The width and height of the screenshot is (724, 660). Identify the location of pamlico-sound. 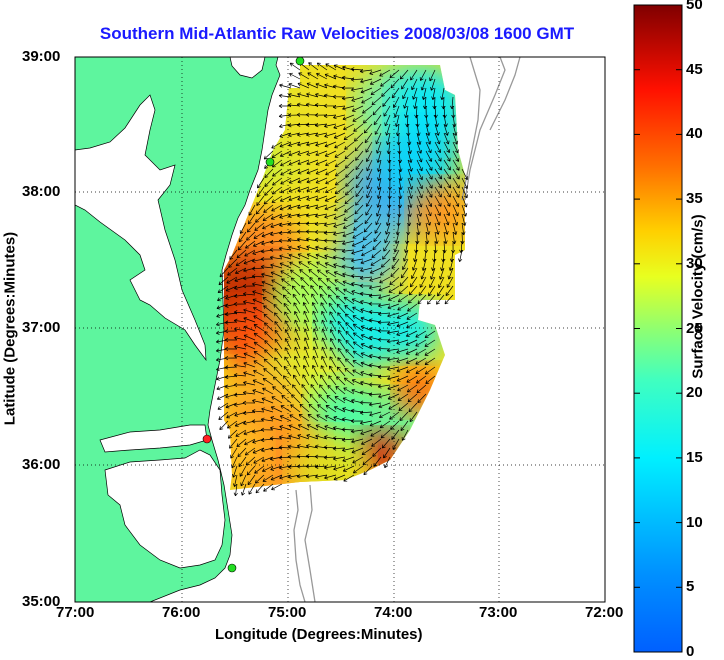
(165, 509).